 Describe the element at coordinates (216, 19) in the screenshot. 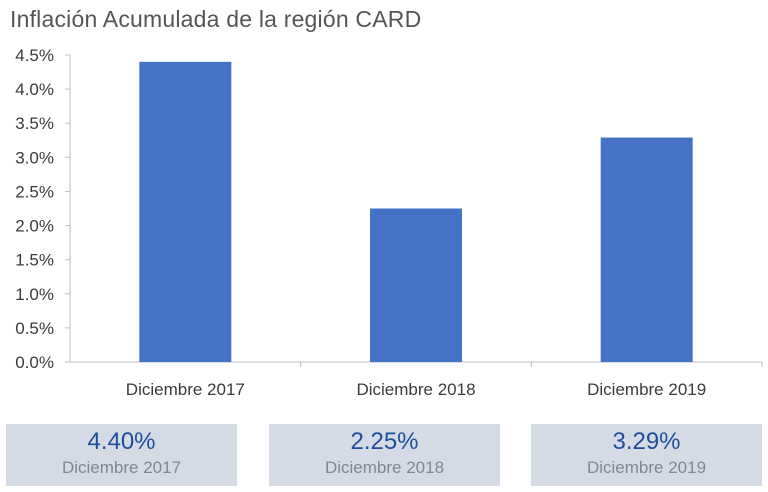

I see `chart-title: Inflación Acumulada de la región CARD` at that location.